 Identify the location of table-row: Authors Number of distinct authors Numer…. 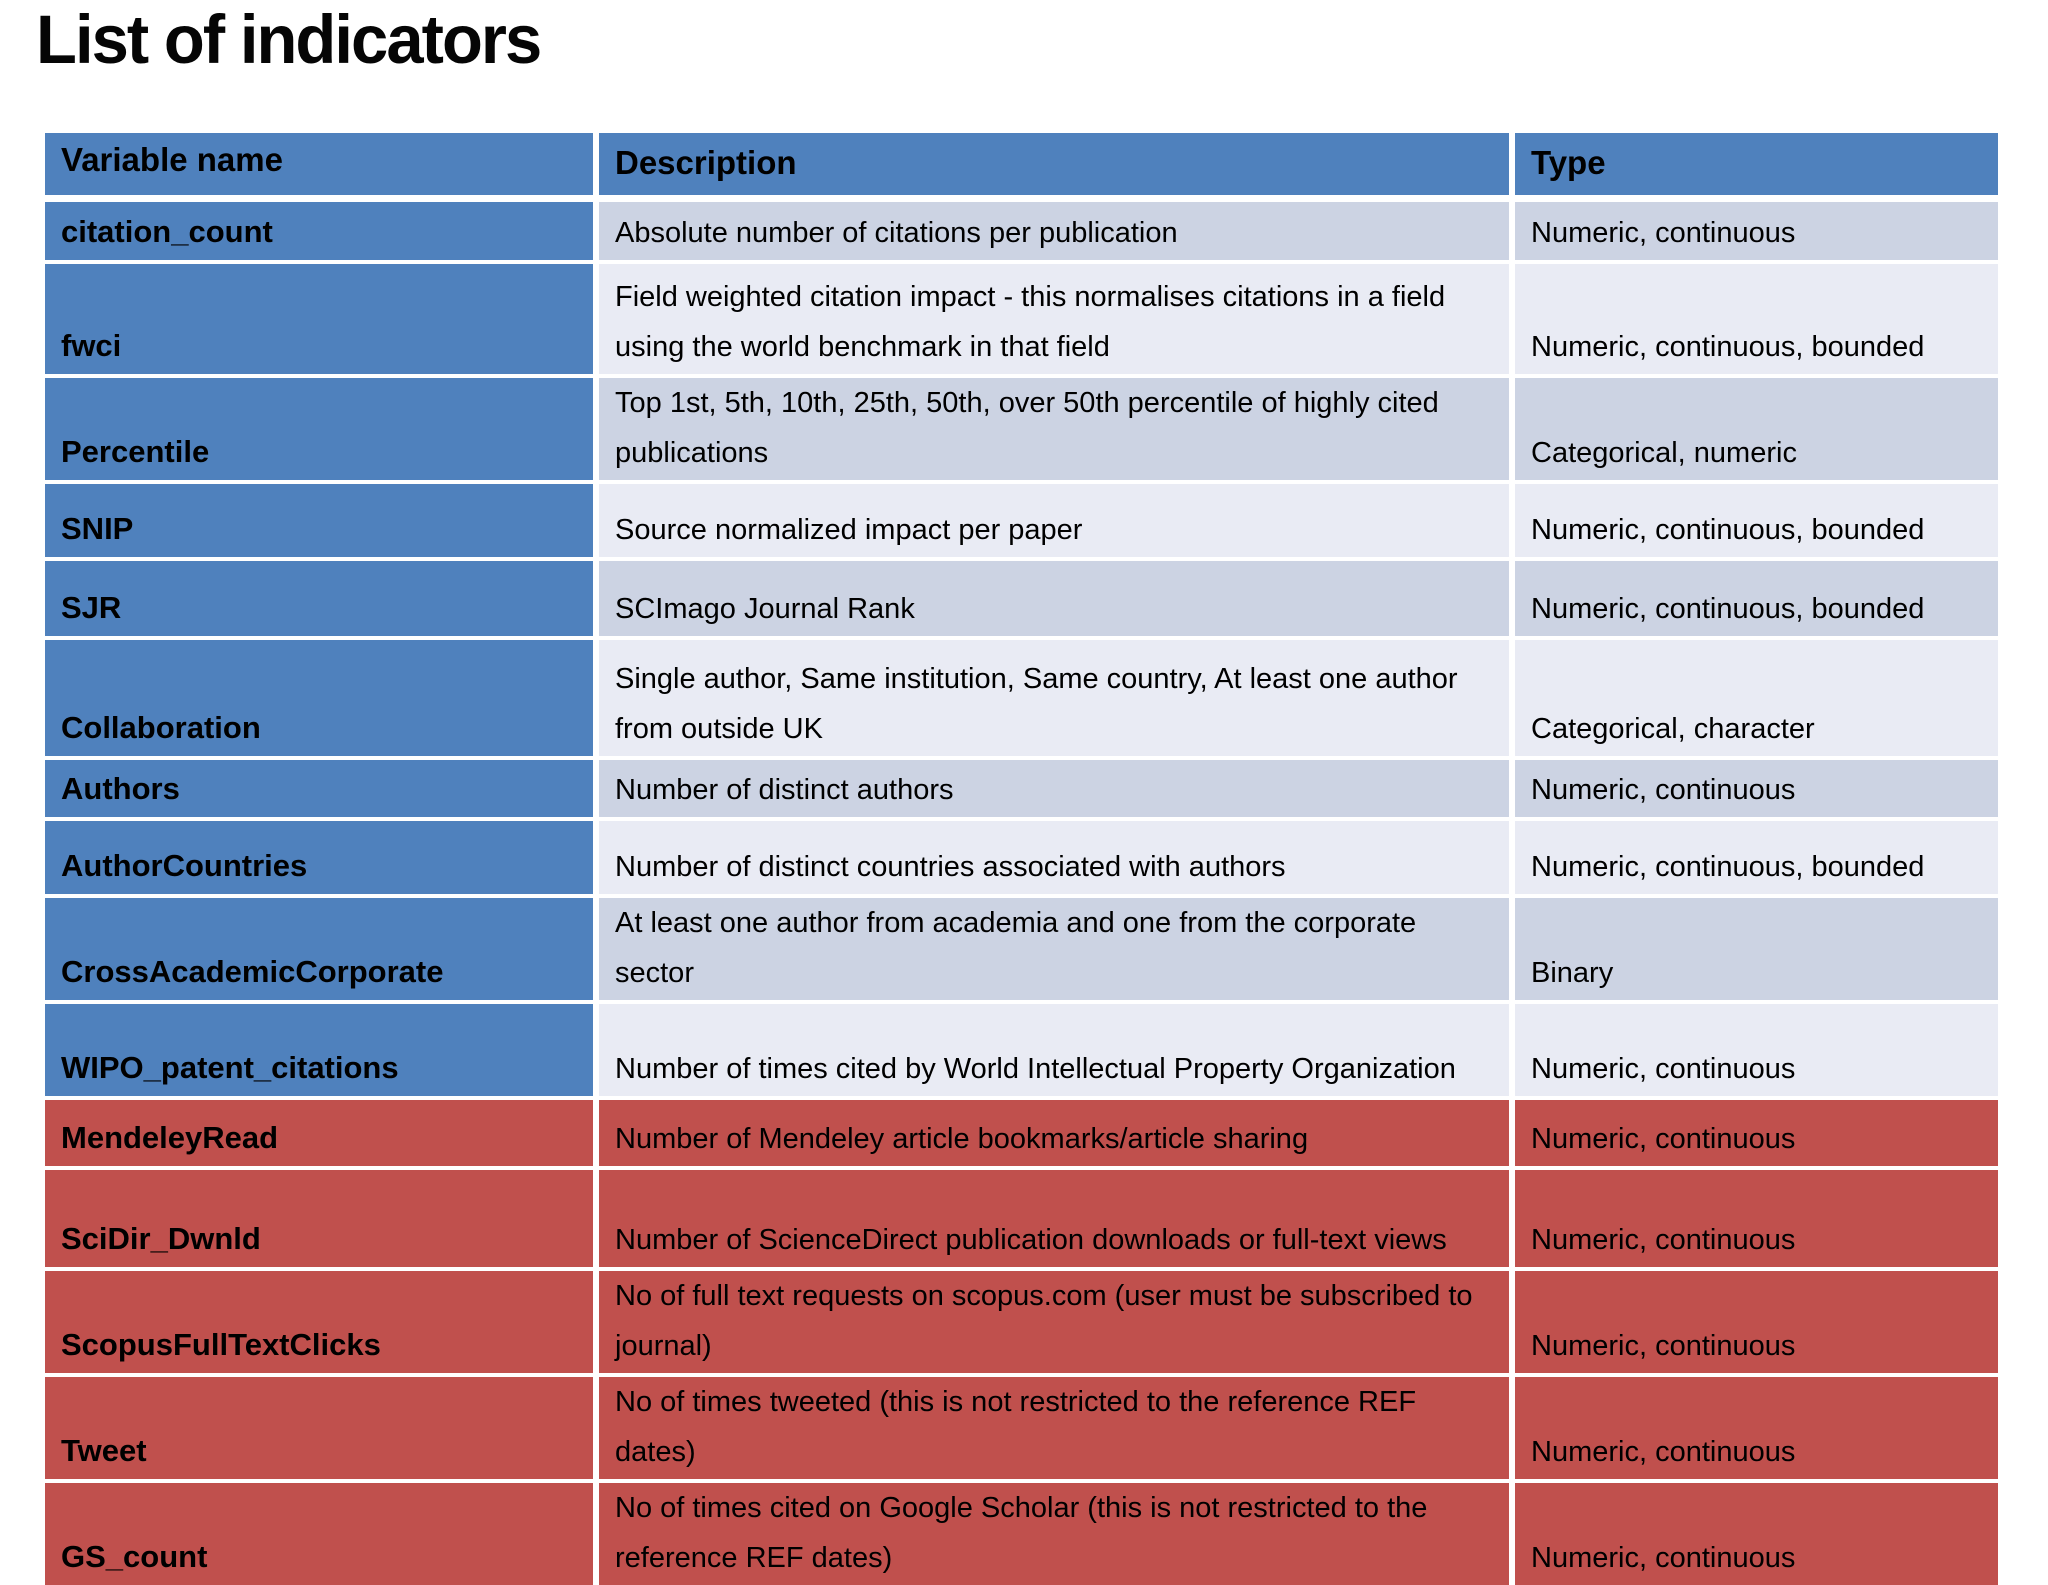
(1021, 788).